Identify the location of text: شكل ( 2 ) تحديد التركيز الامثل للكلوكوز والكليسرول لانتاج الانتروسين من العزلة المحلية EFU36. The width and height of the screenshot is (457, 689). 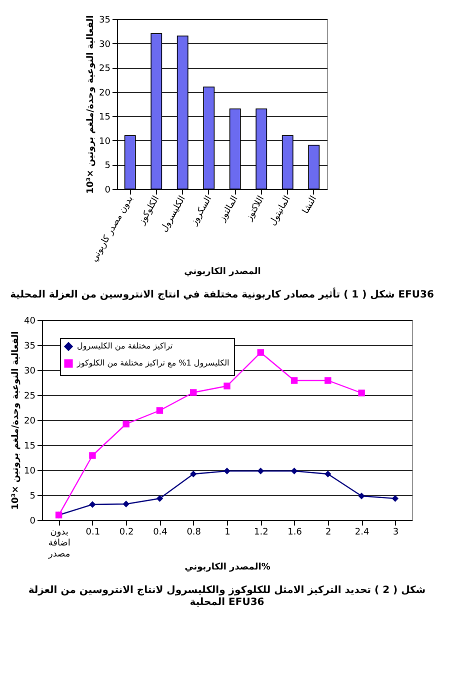
(227, 596).